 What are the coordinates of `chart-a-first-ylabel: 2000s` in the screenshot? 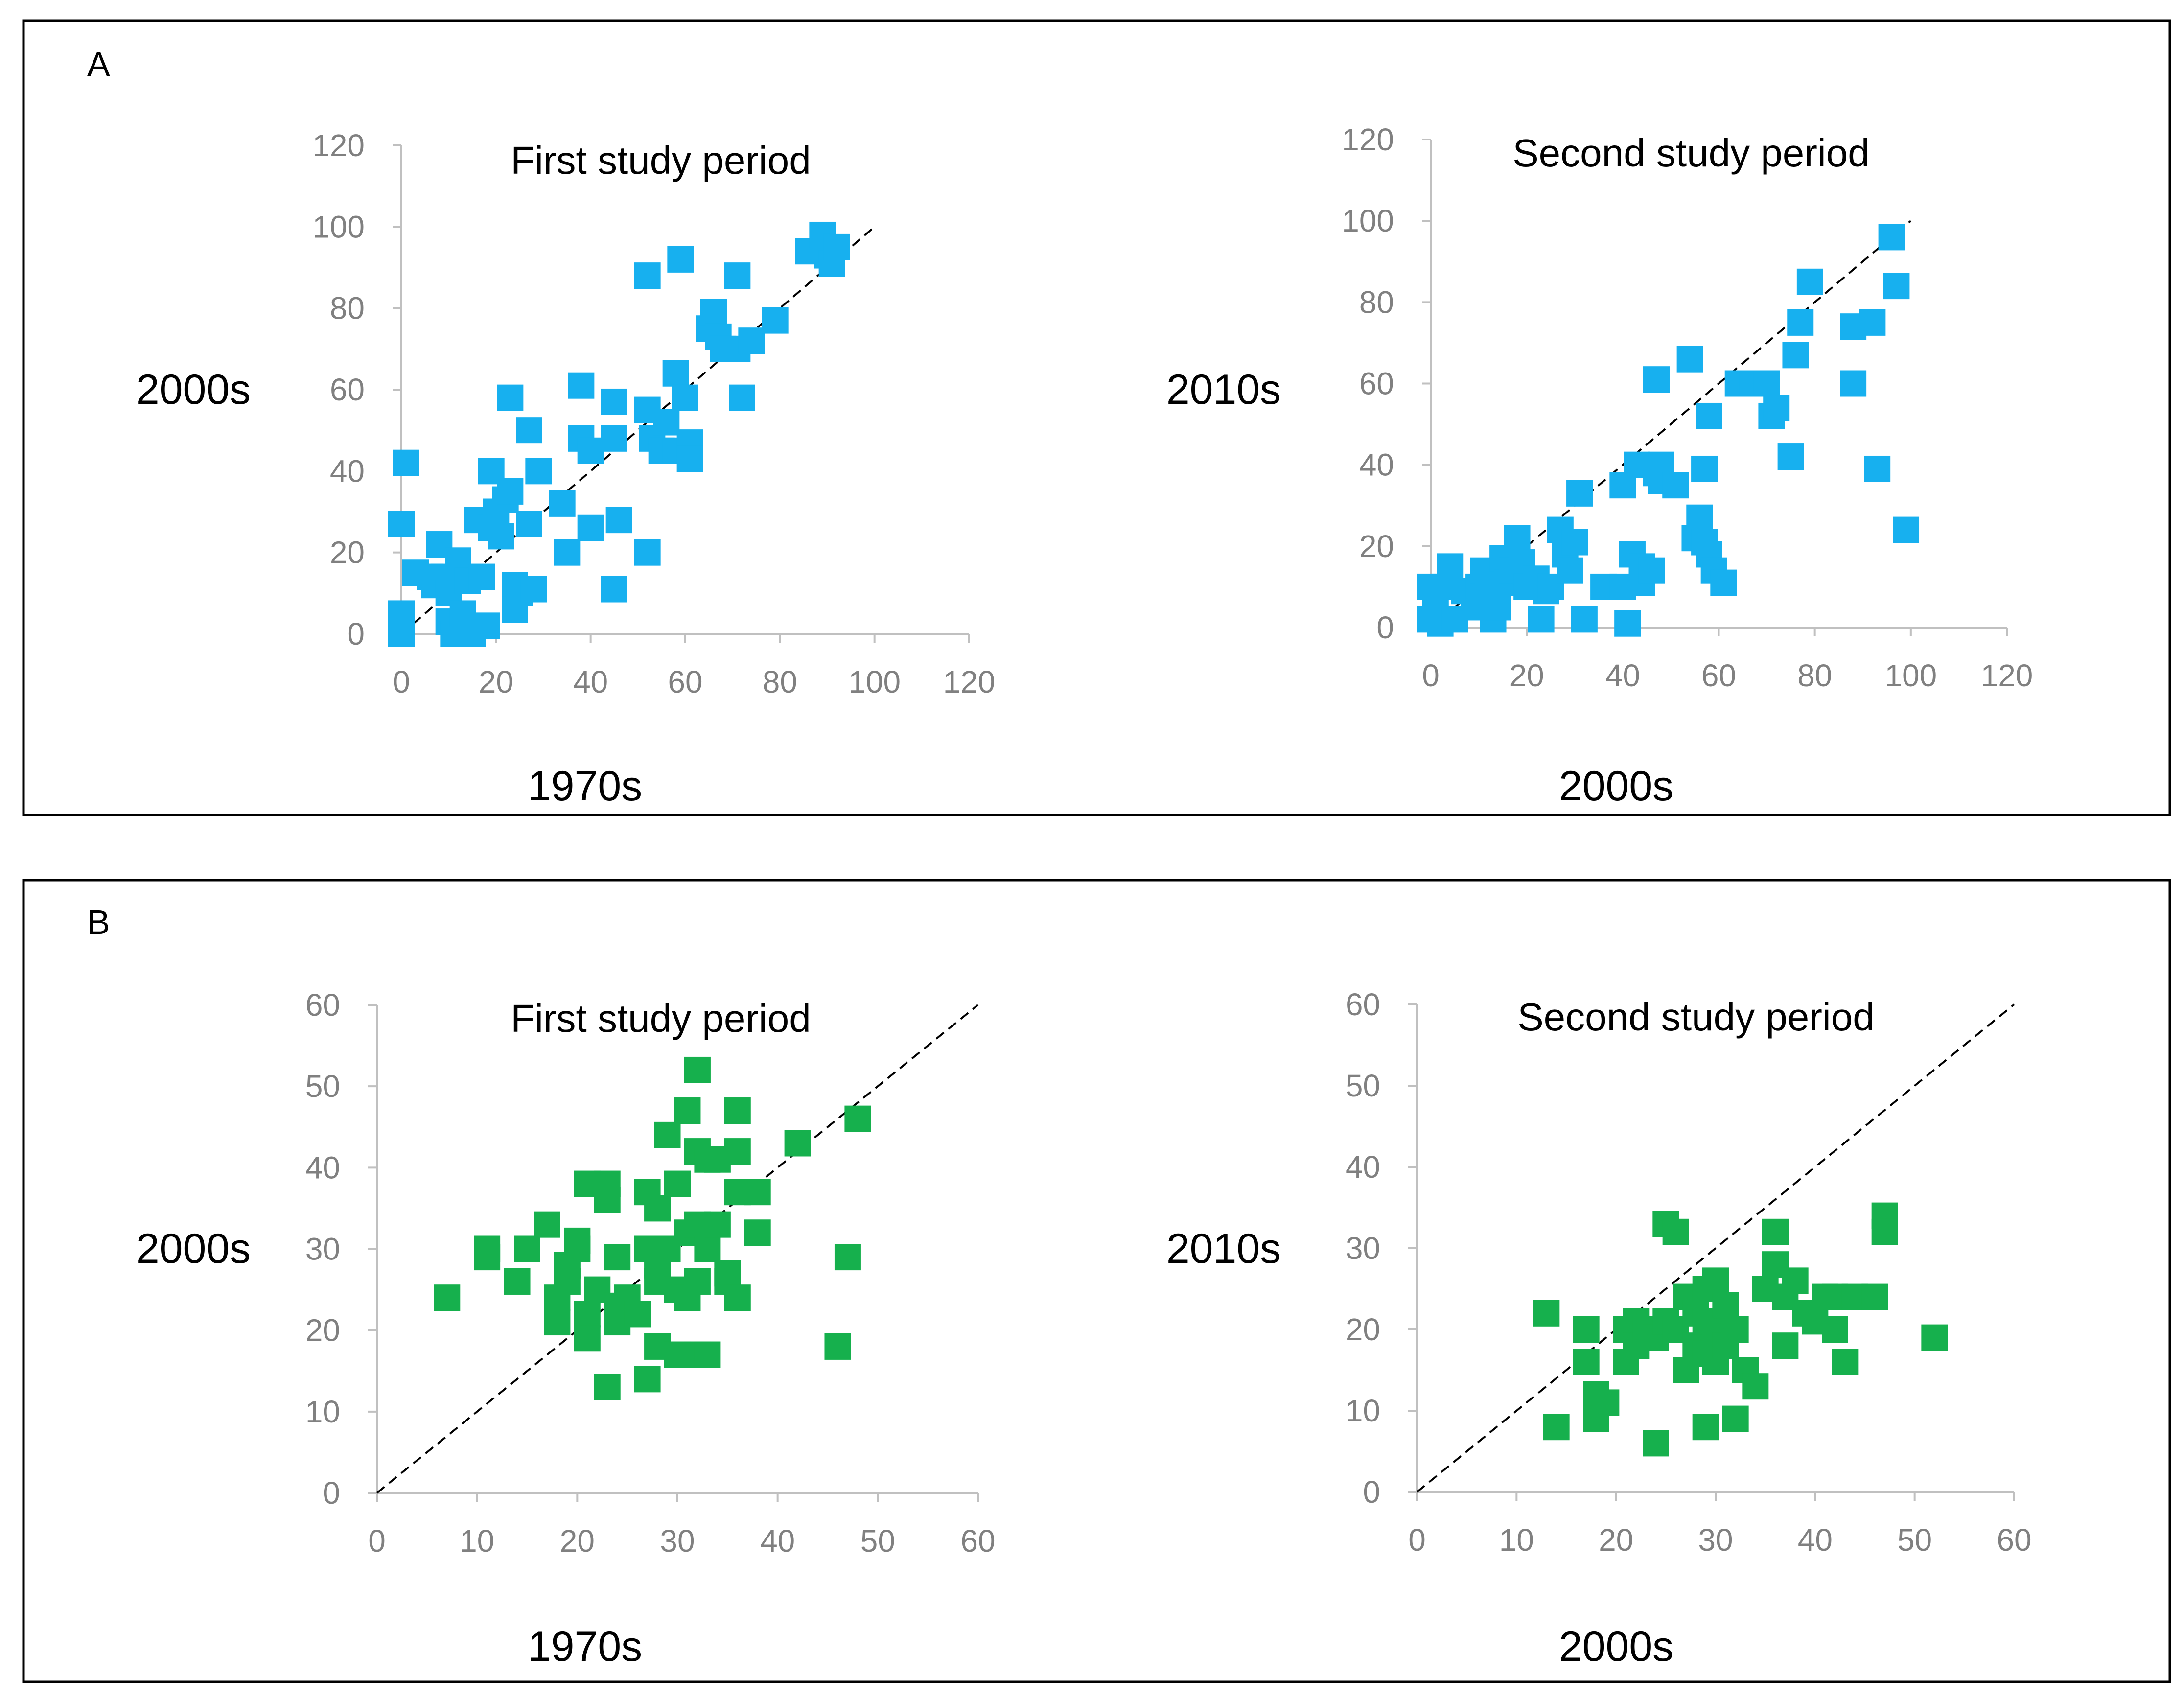 It's located at (193, 389).